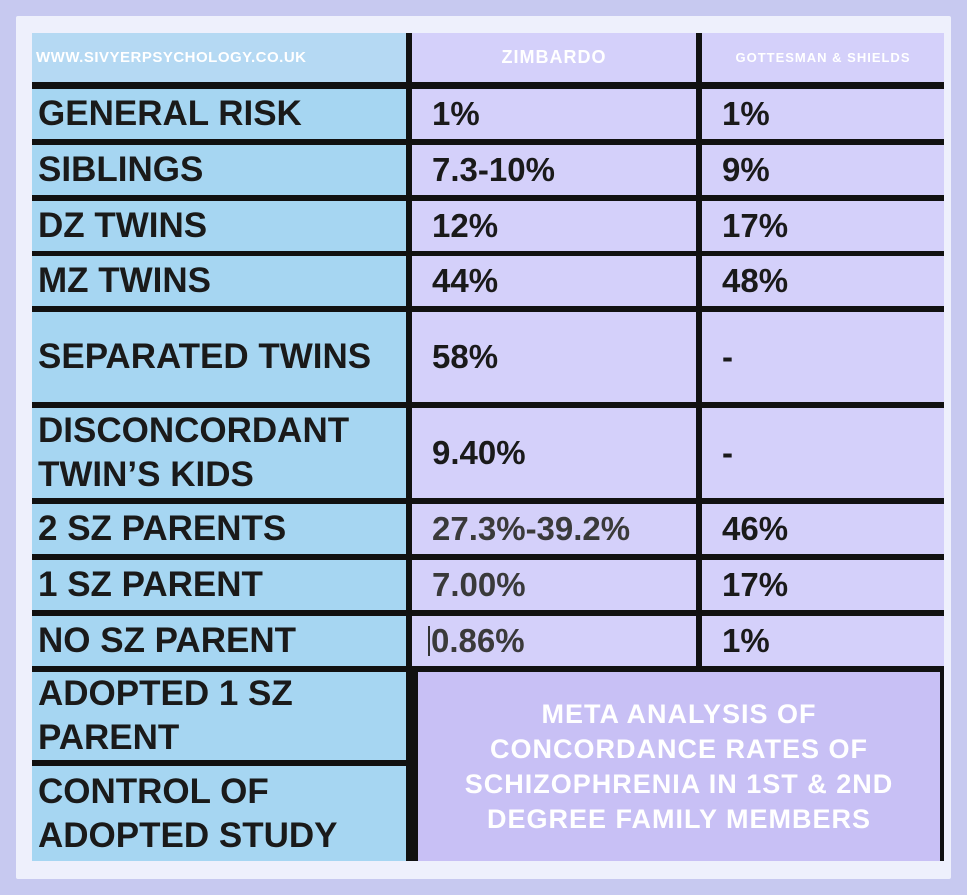 The height and width of the screenshot is (895, 967). What do you see at coordinates (554, 281) in the screenshot?
I see `zimbardo-value: 44%` at bounding box center [554, 281].